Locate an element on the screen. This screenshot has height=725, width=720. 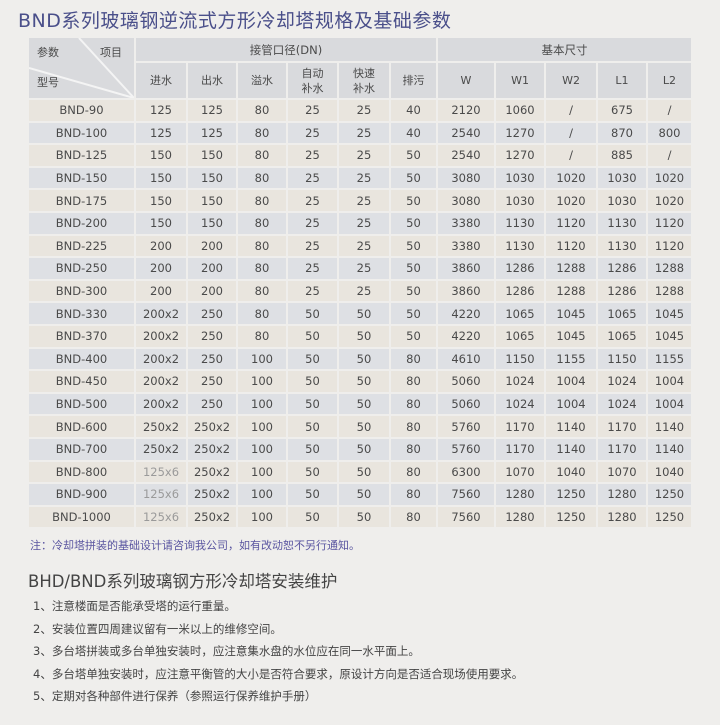
value-cell: 3860 is located at coordinates (466, 291).